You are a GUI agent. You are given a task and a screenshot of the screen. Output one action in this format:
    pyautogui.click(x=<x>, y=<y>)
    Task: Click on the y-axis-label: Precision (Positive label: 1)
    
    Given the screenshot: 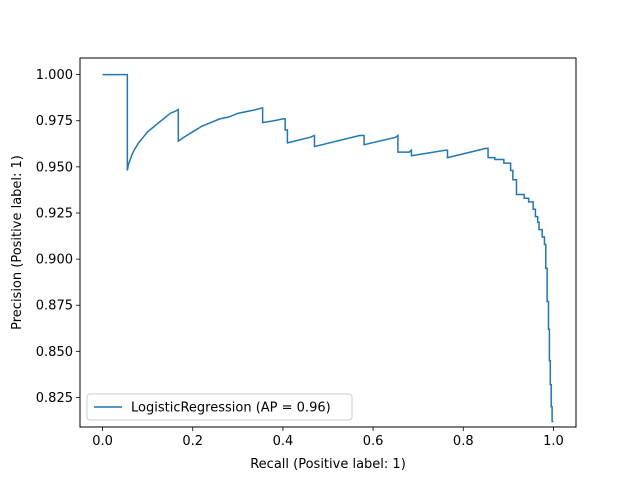 What is the action you would take?
    pyautogui.click(x=17, y=242)
    